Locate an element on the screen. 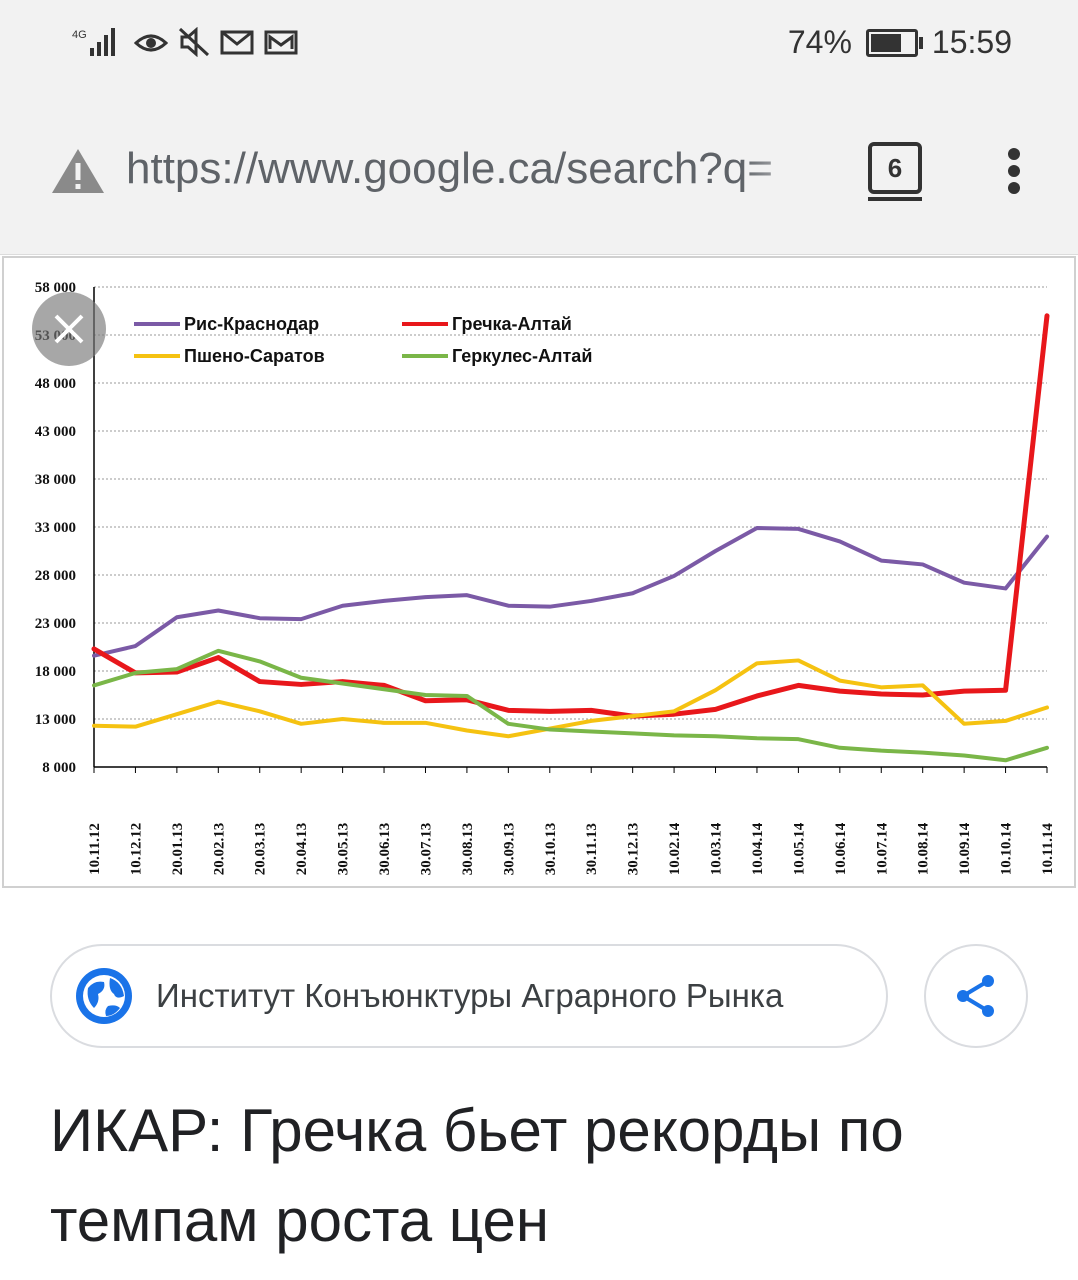  browser-toolbar: https://www.google.ca/search?q= 6 is located at coordinates (539, 173).